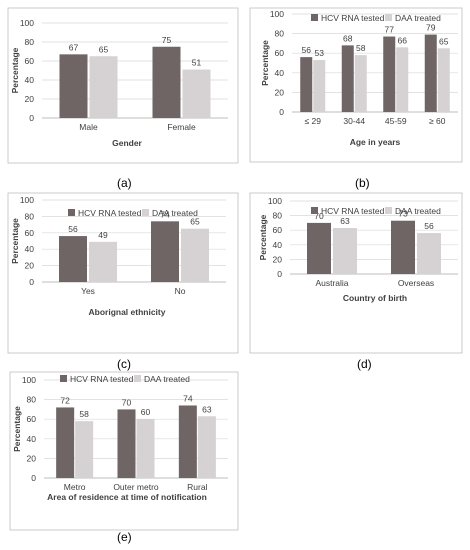  I want to click on x-tick-label: 45-59, so click(396, 121).